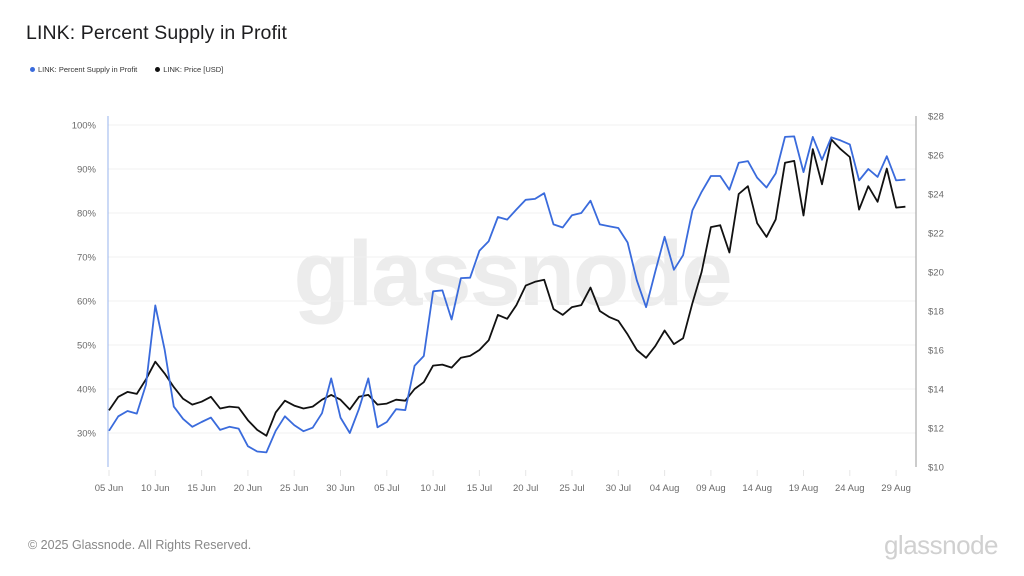 This screenshot has height=576, width=1024. What do you see at coordinates (32, 69) in the screenshot?
I see `legend-dot-blue-icon` at bounding box center [32, 69].